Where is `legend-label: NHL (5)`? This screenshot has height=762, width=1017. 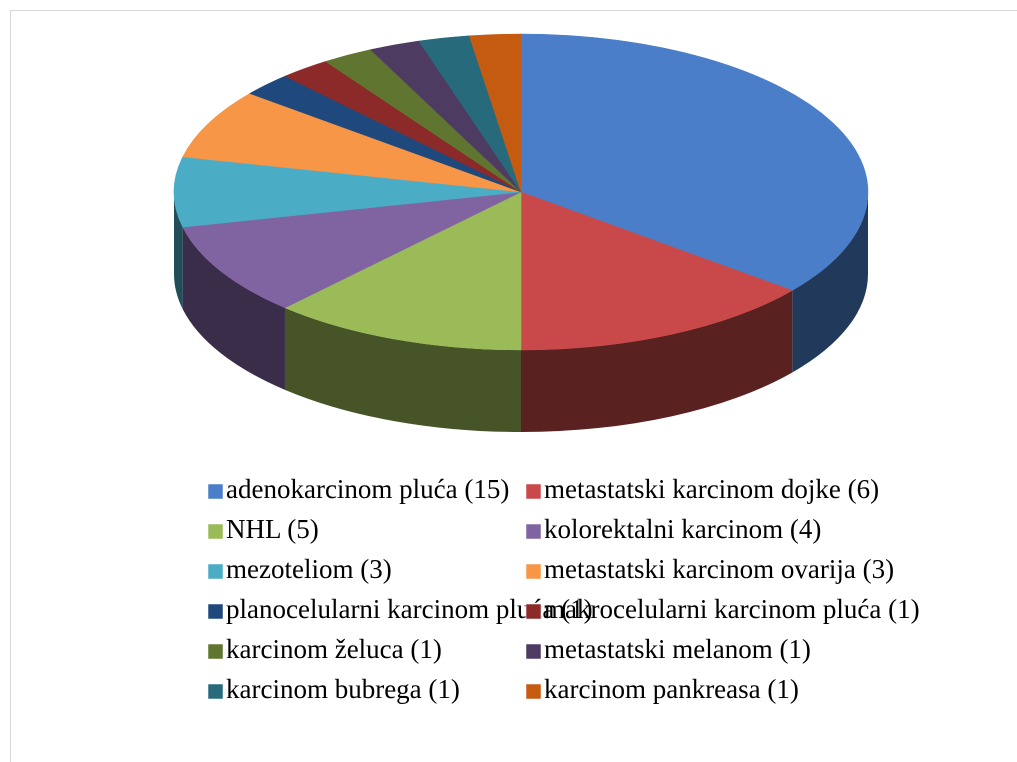 legend-label: NHL (5) is located at coordinates (272, 529).